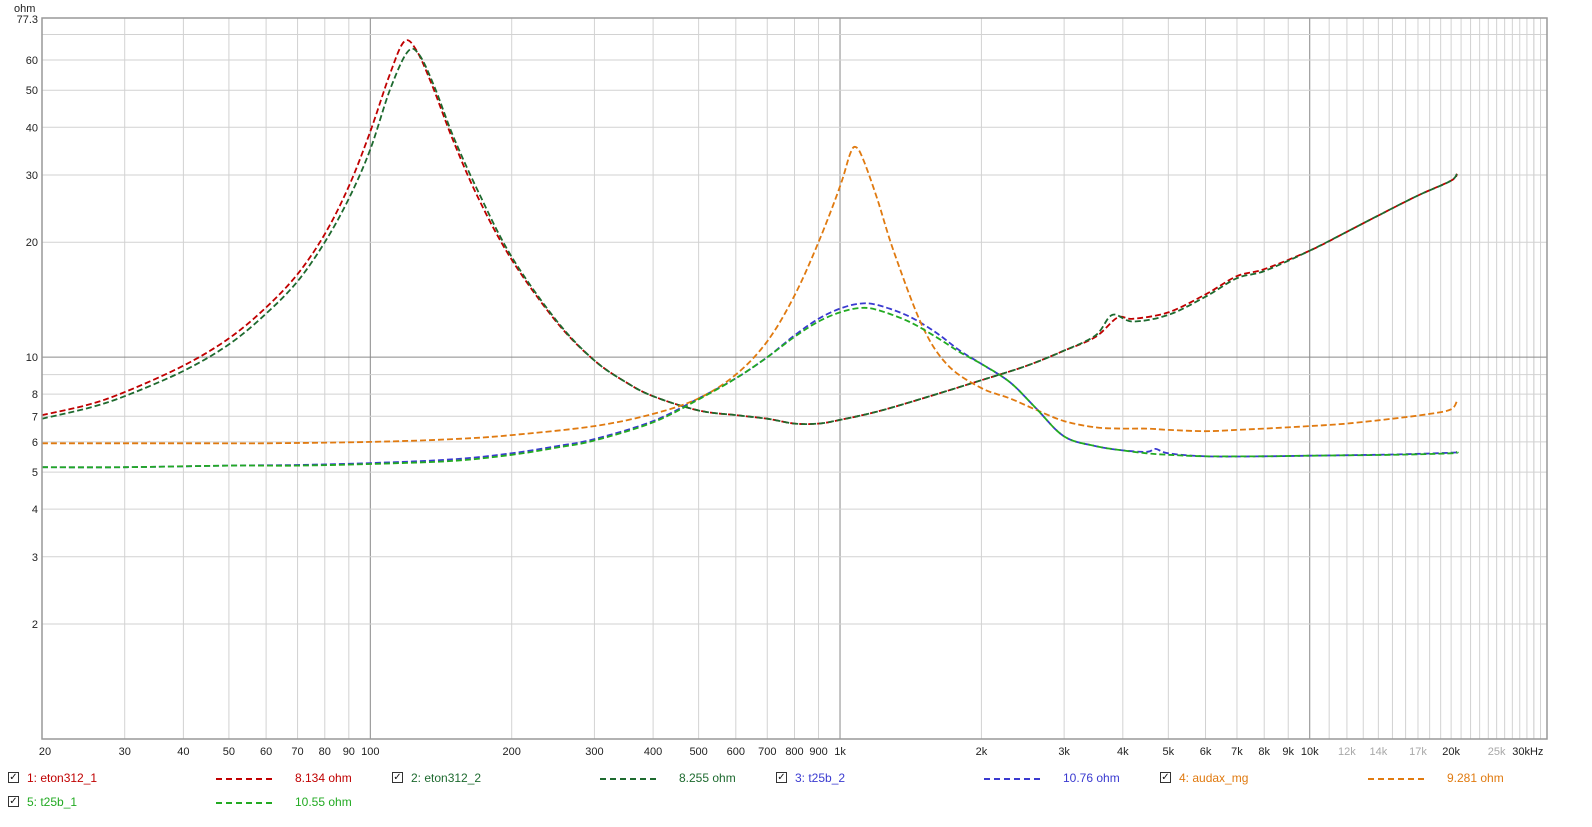 The height and width of the screenshot is (827, 1592). What do you see at coordinates (698, 752) in the screenshot?
I see `x-tick-label: 500` at bounding box center [698, 752].